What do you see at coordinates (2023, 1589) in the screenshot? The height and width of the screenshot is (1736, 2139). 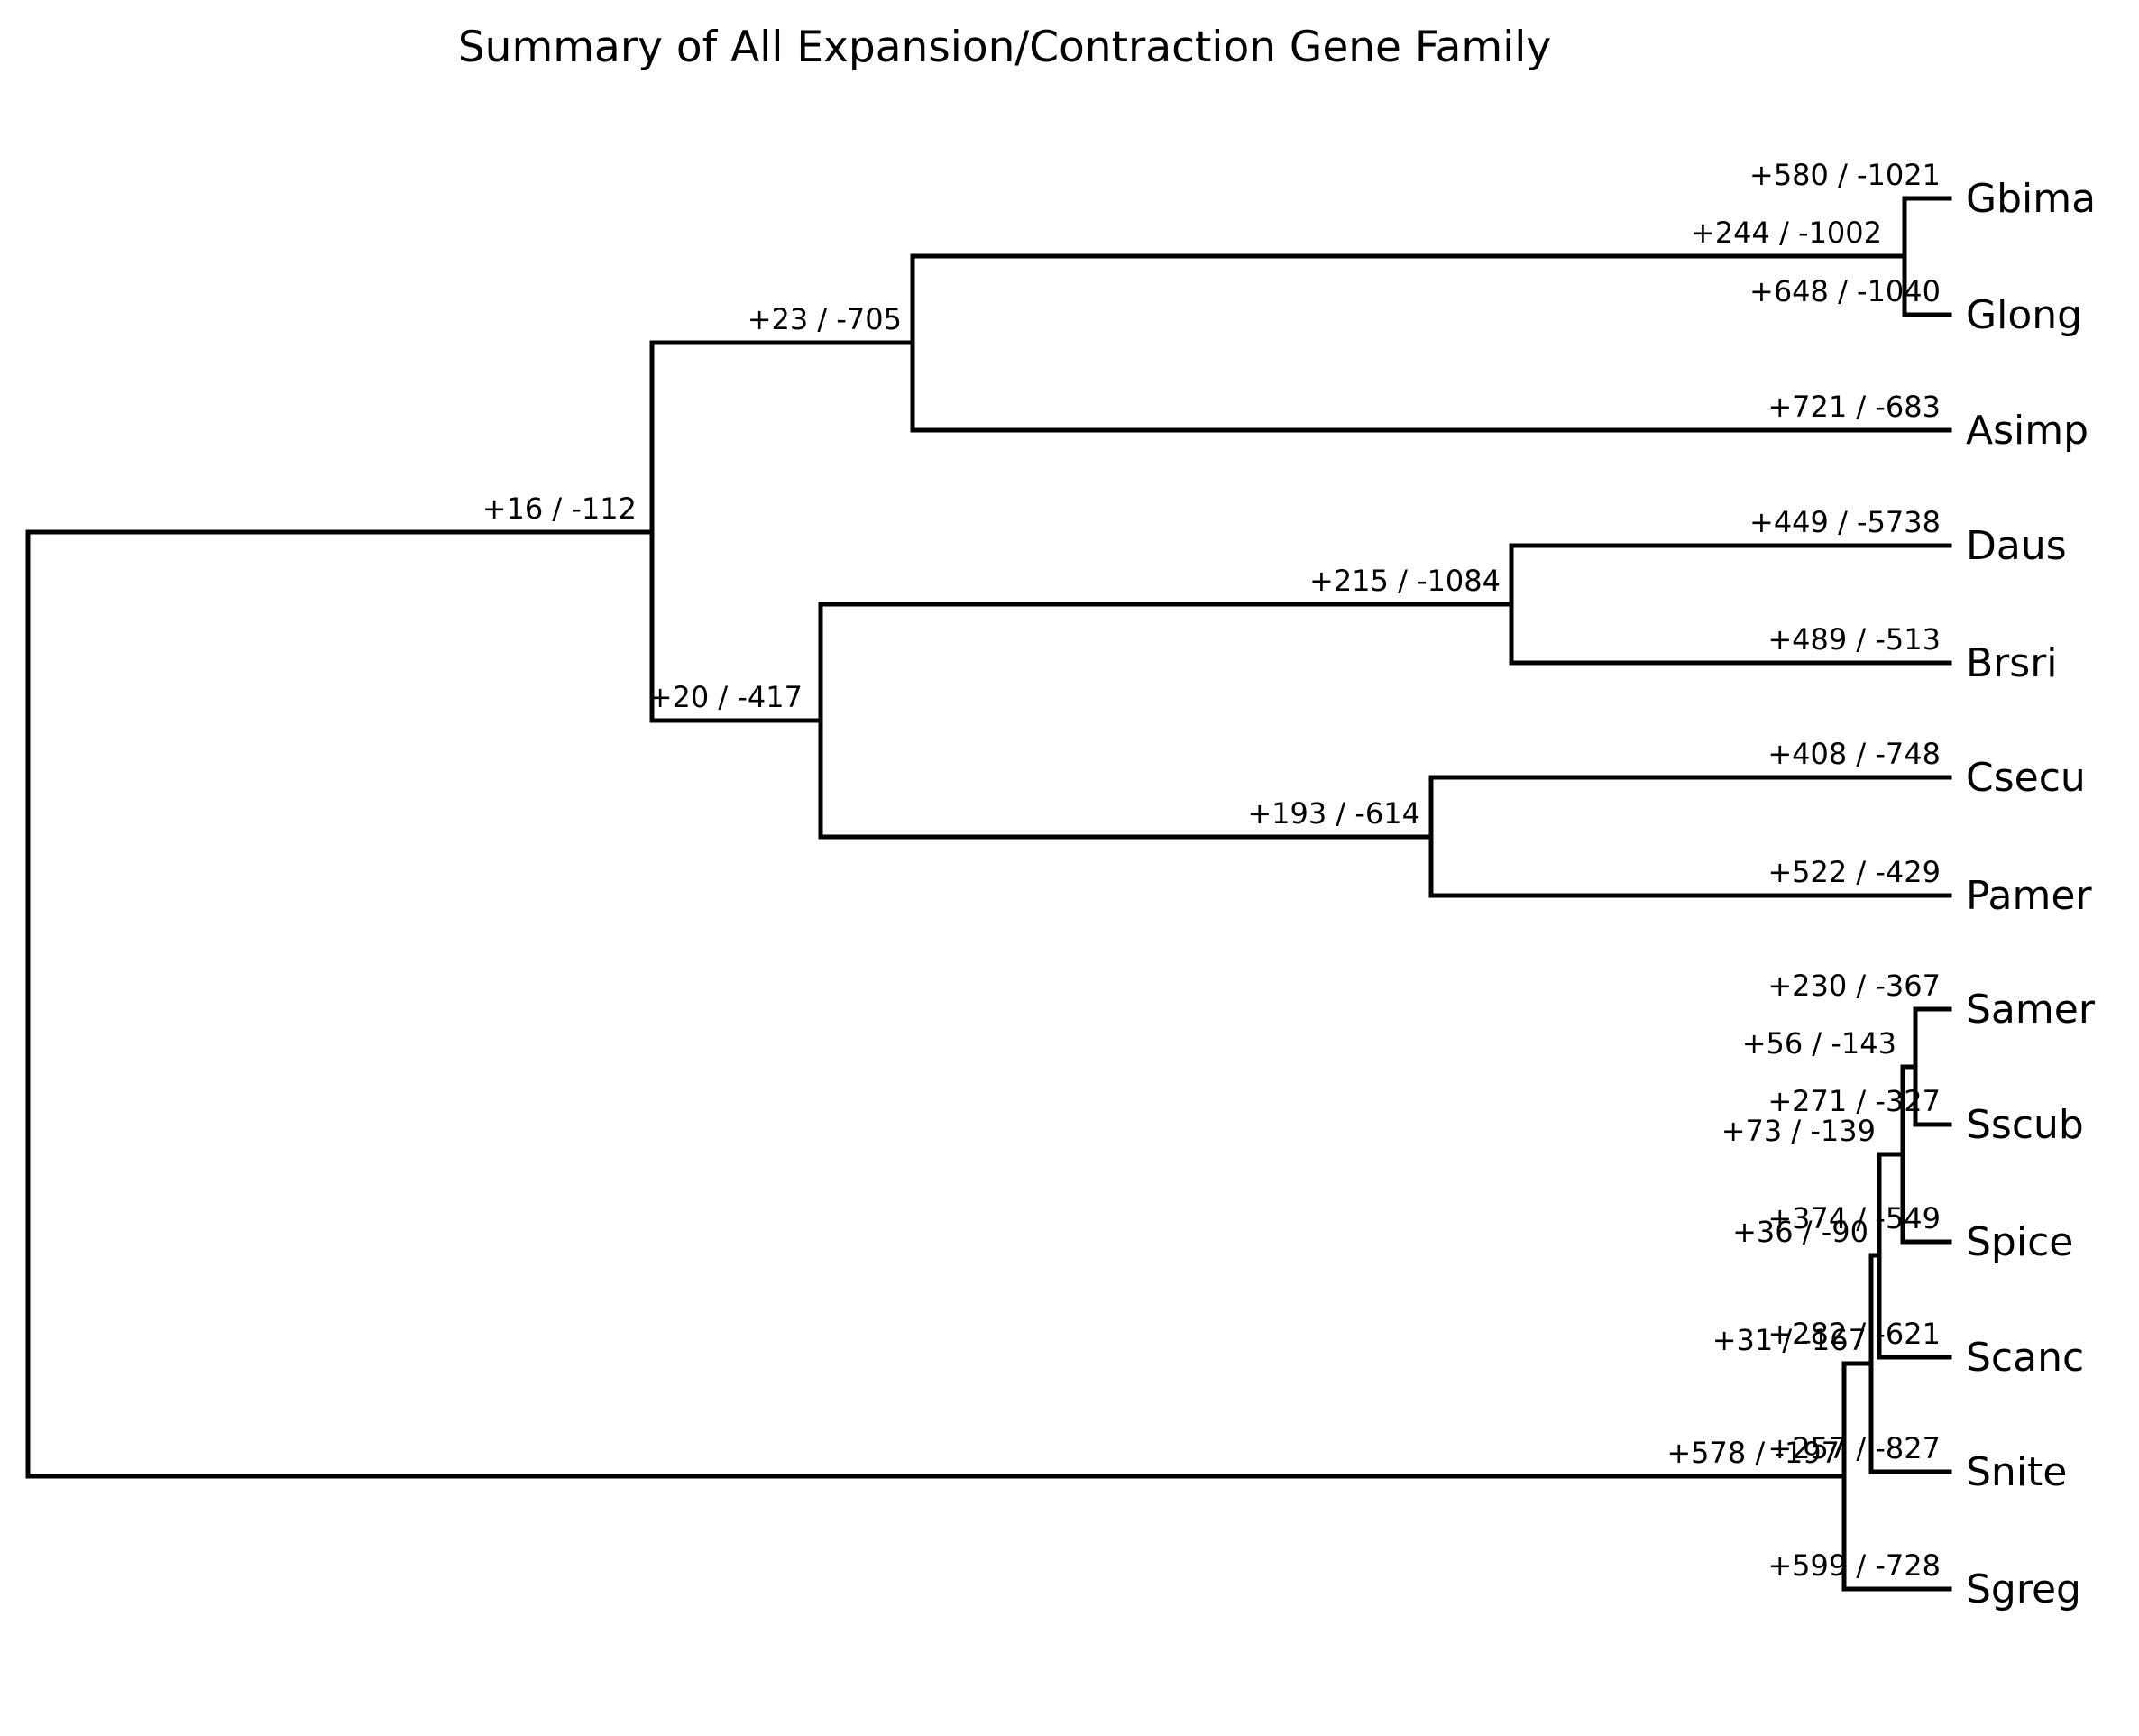 I see `species-label-sgreg: Sgreg` at bounding box center [2023, 1589].